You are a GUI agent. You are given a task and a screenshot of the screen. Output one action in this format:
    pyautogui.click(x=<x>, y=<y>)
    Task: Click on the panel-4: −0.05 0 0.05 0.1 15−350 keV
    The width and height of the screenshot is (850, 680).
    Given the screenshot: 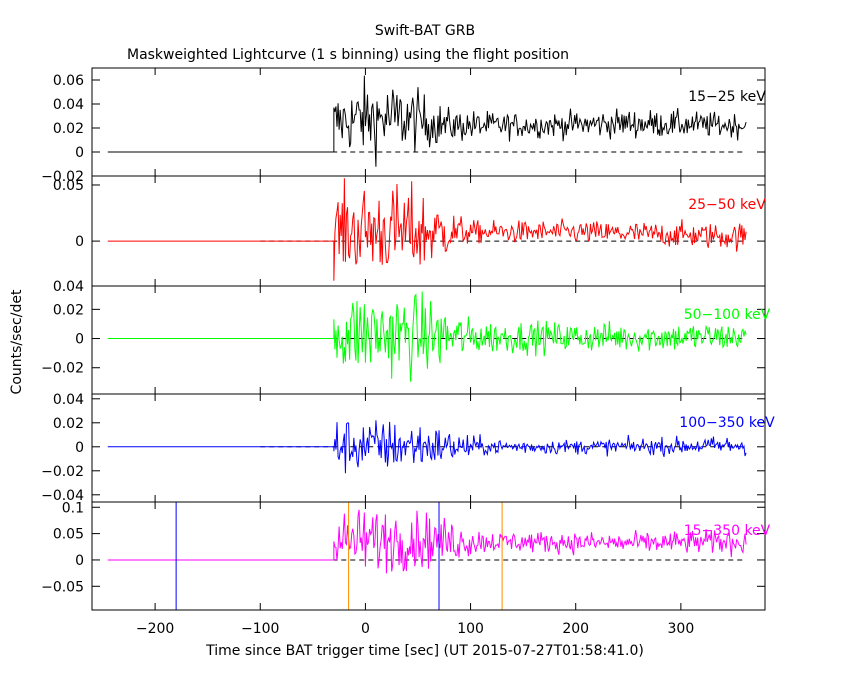 What is the action you would take?
    pyautogui.click(x=406, y=555)
    